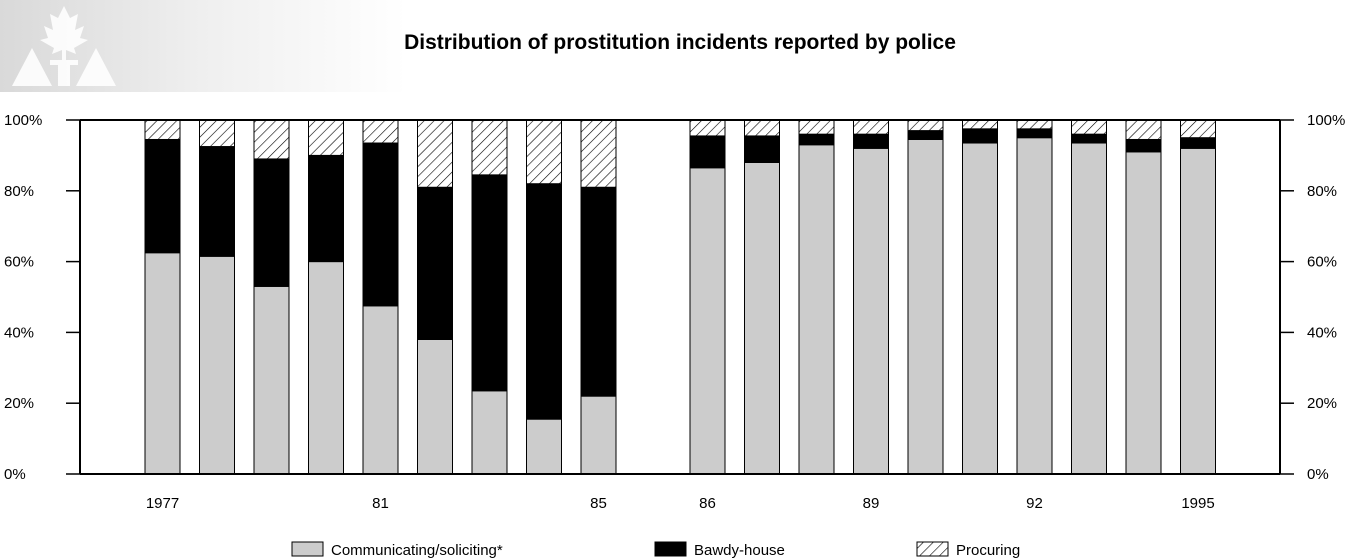  Describe the element at coordinates (19, 262) in the screenshot. I see `y-tick-label-left: 60%` at that location.